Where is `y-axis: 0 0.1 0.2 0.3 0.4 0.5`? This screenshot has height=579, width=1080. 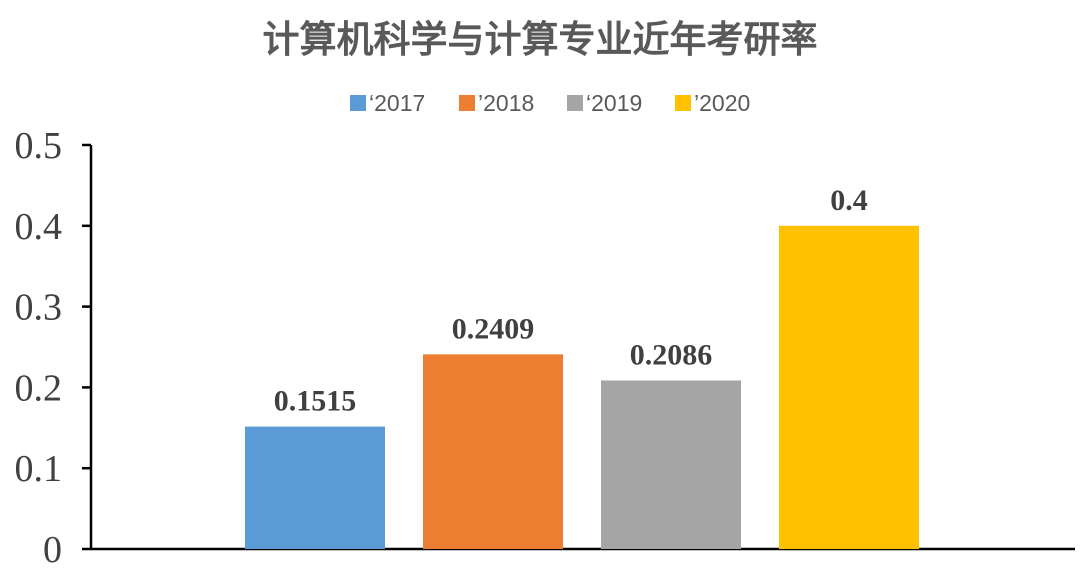
y-axis: 0 0.1 0.2 0.3 0.4 0.5 is located at coordinates (54, 348).